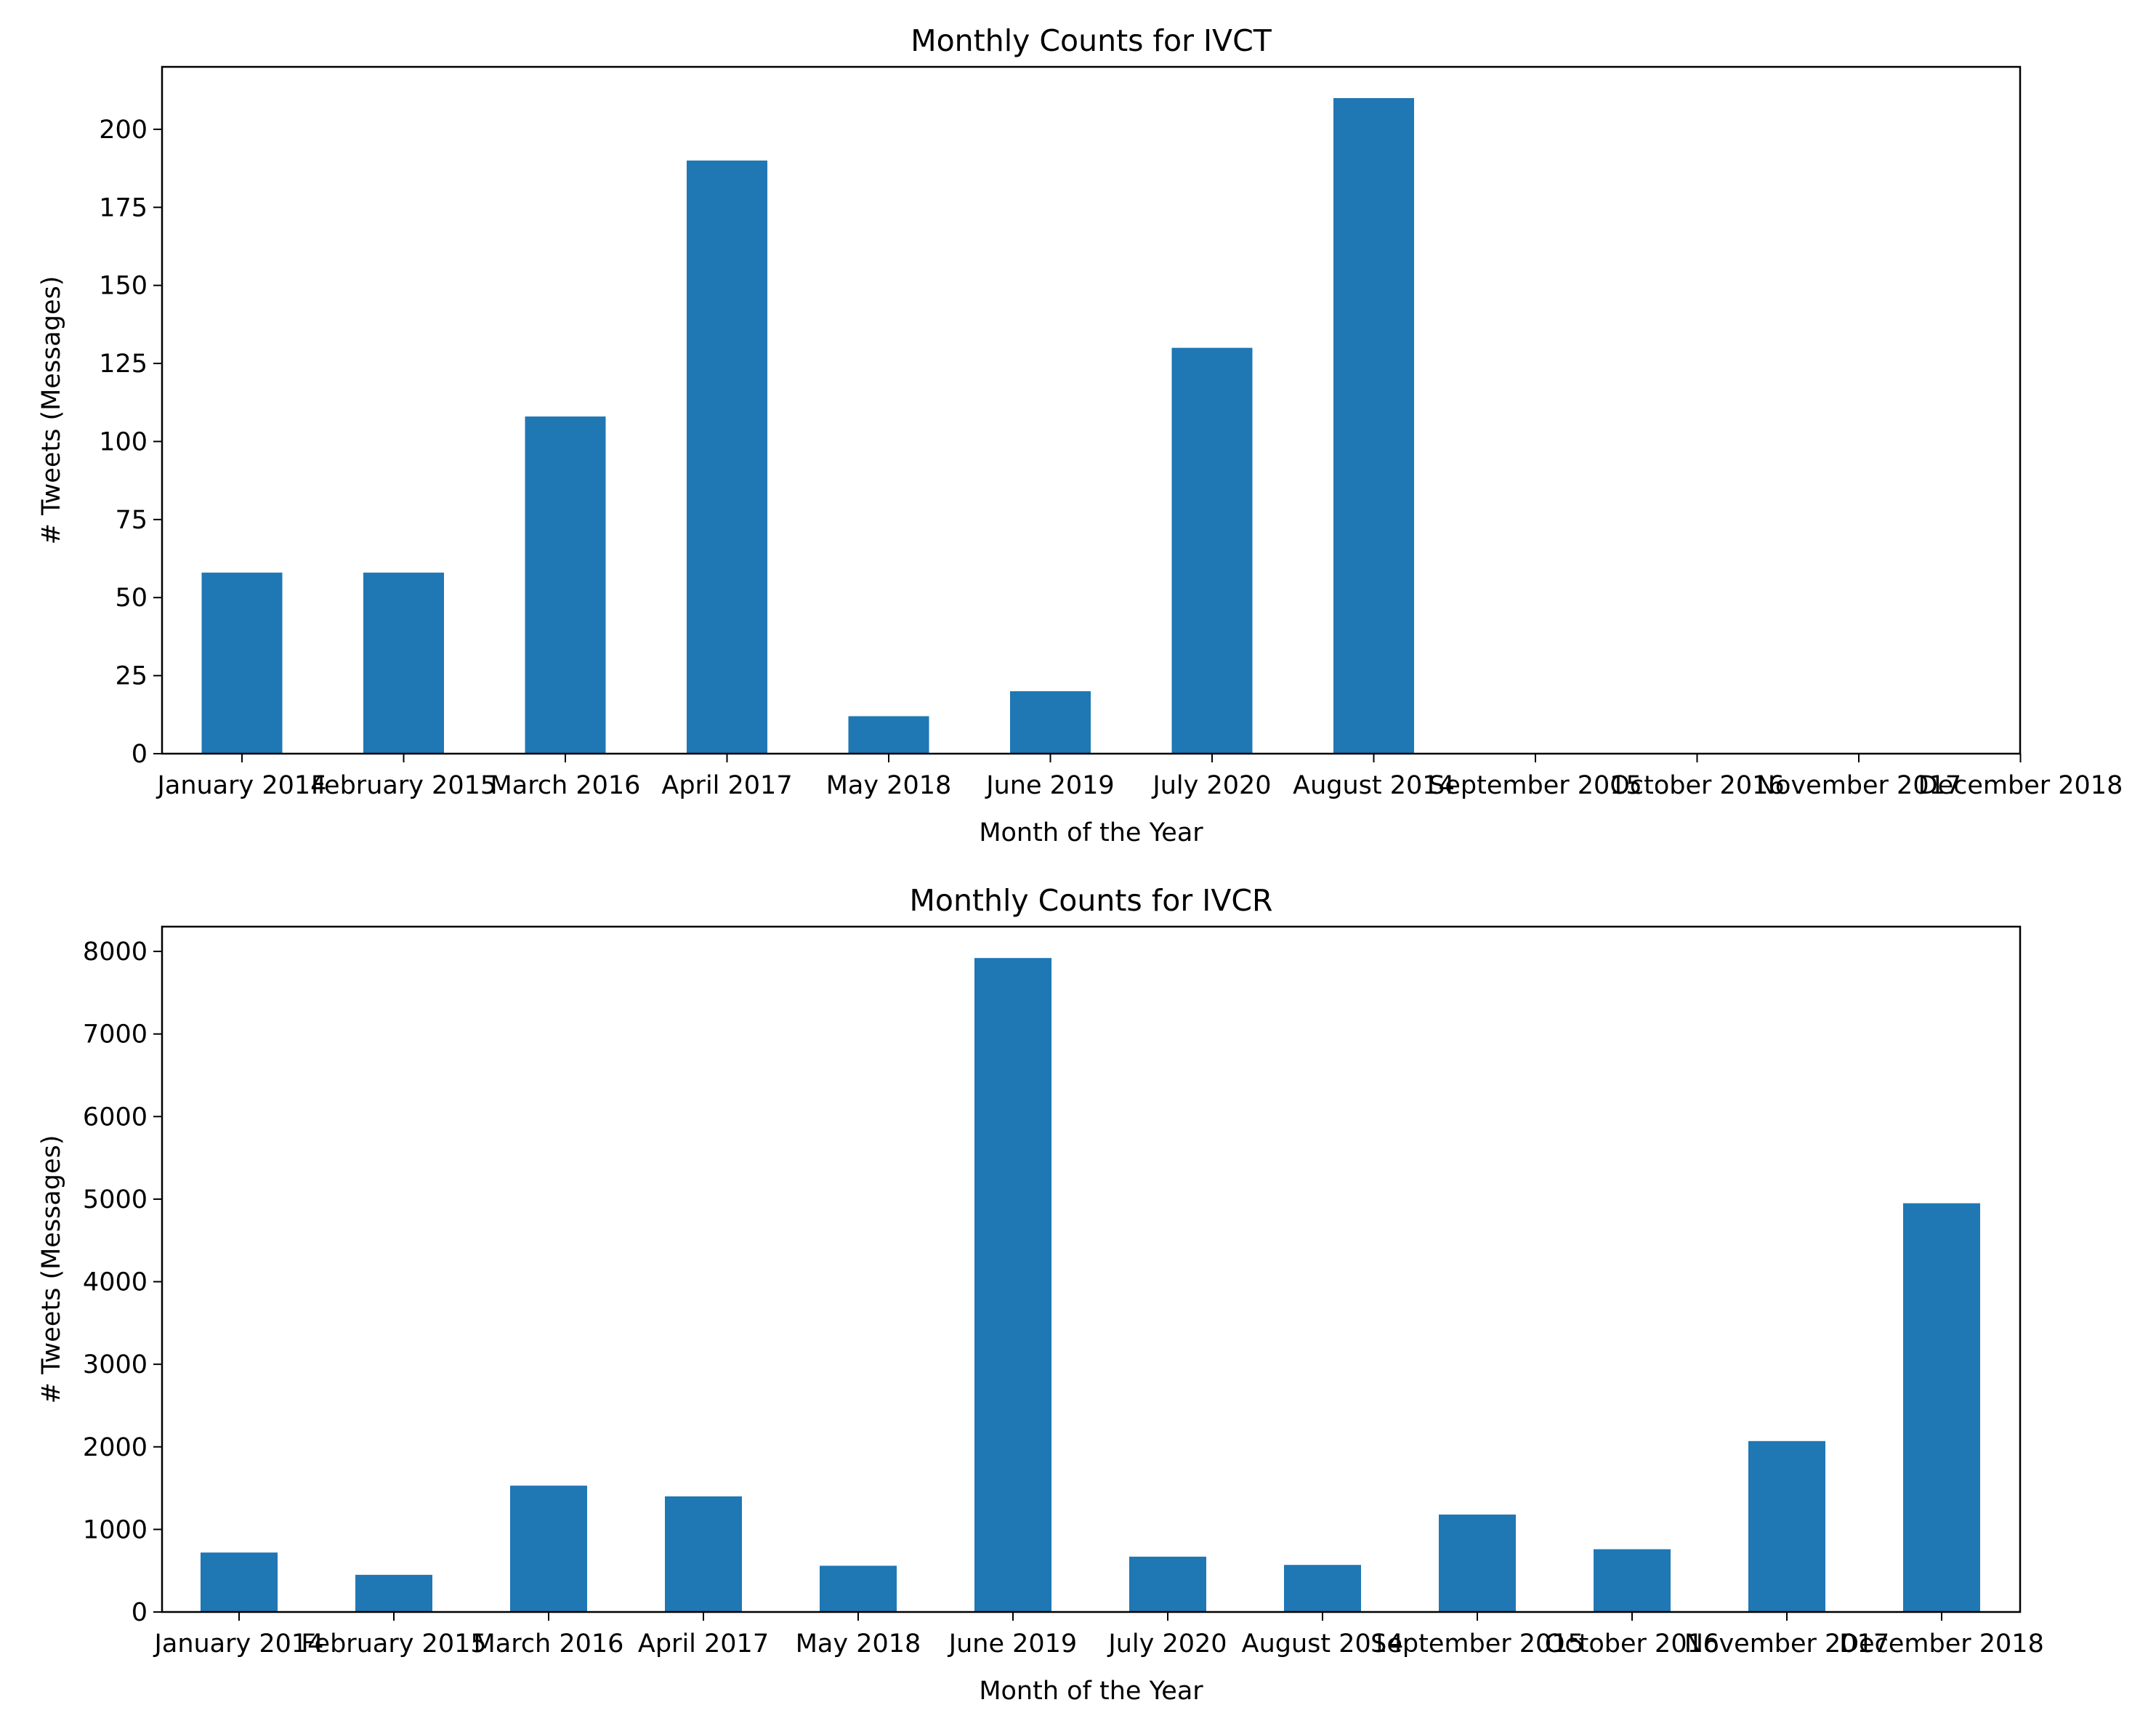  I want to click on y-tick-label: 75, so click(131, 520).